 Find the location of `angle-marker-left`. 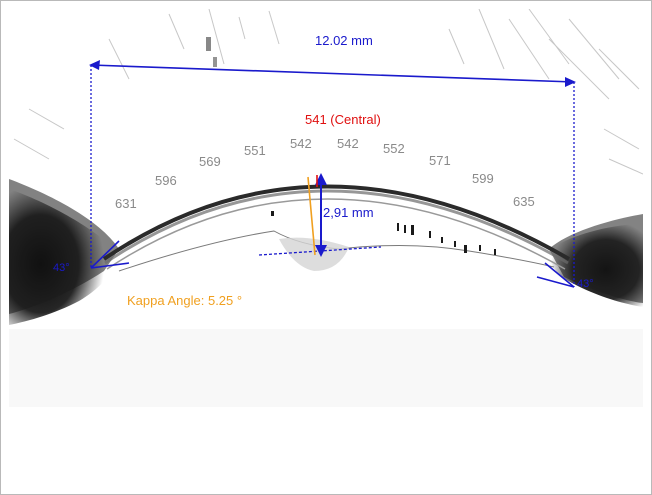

angle-marker-left is located at coordinates (110, 254).